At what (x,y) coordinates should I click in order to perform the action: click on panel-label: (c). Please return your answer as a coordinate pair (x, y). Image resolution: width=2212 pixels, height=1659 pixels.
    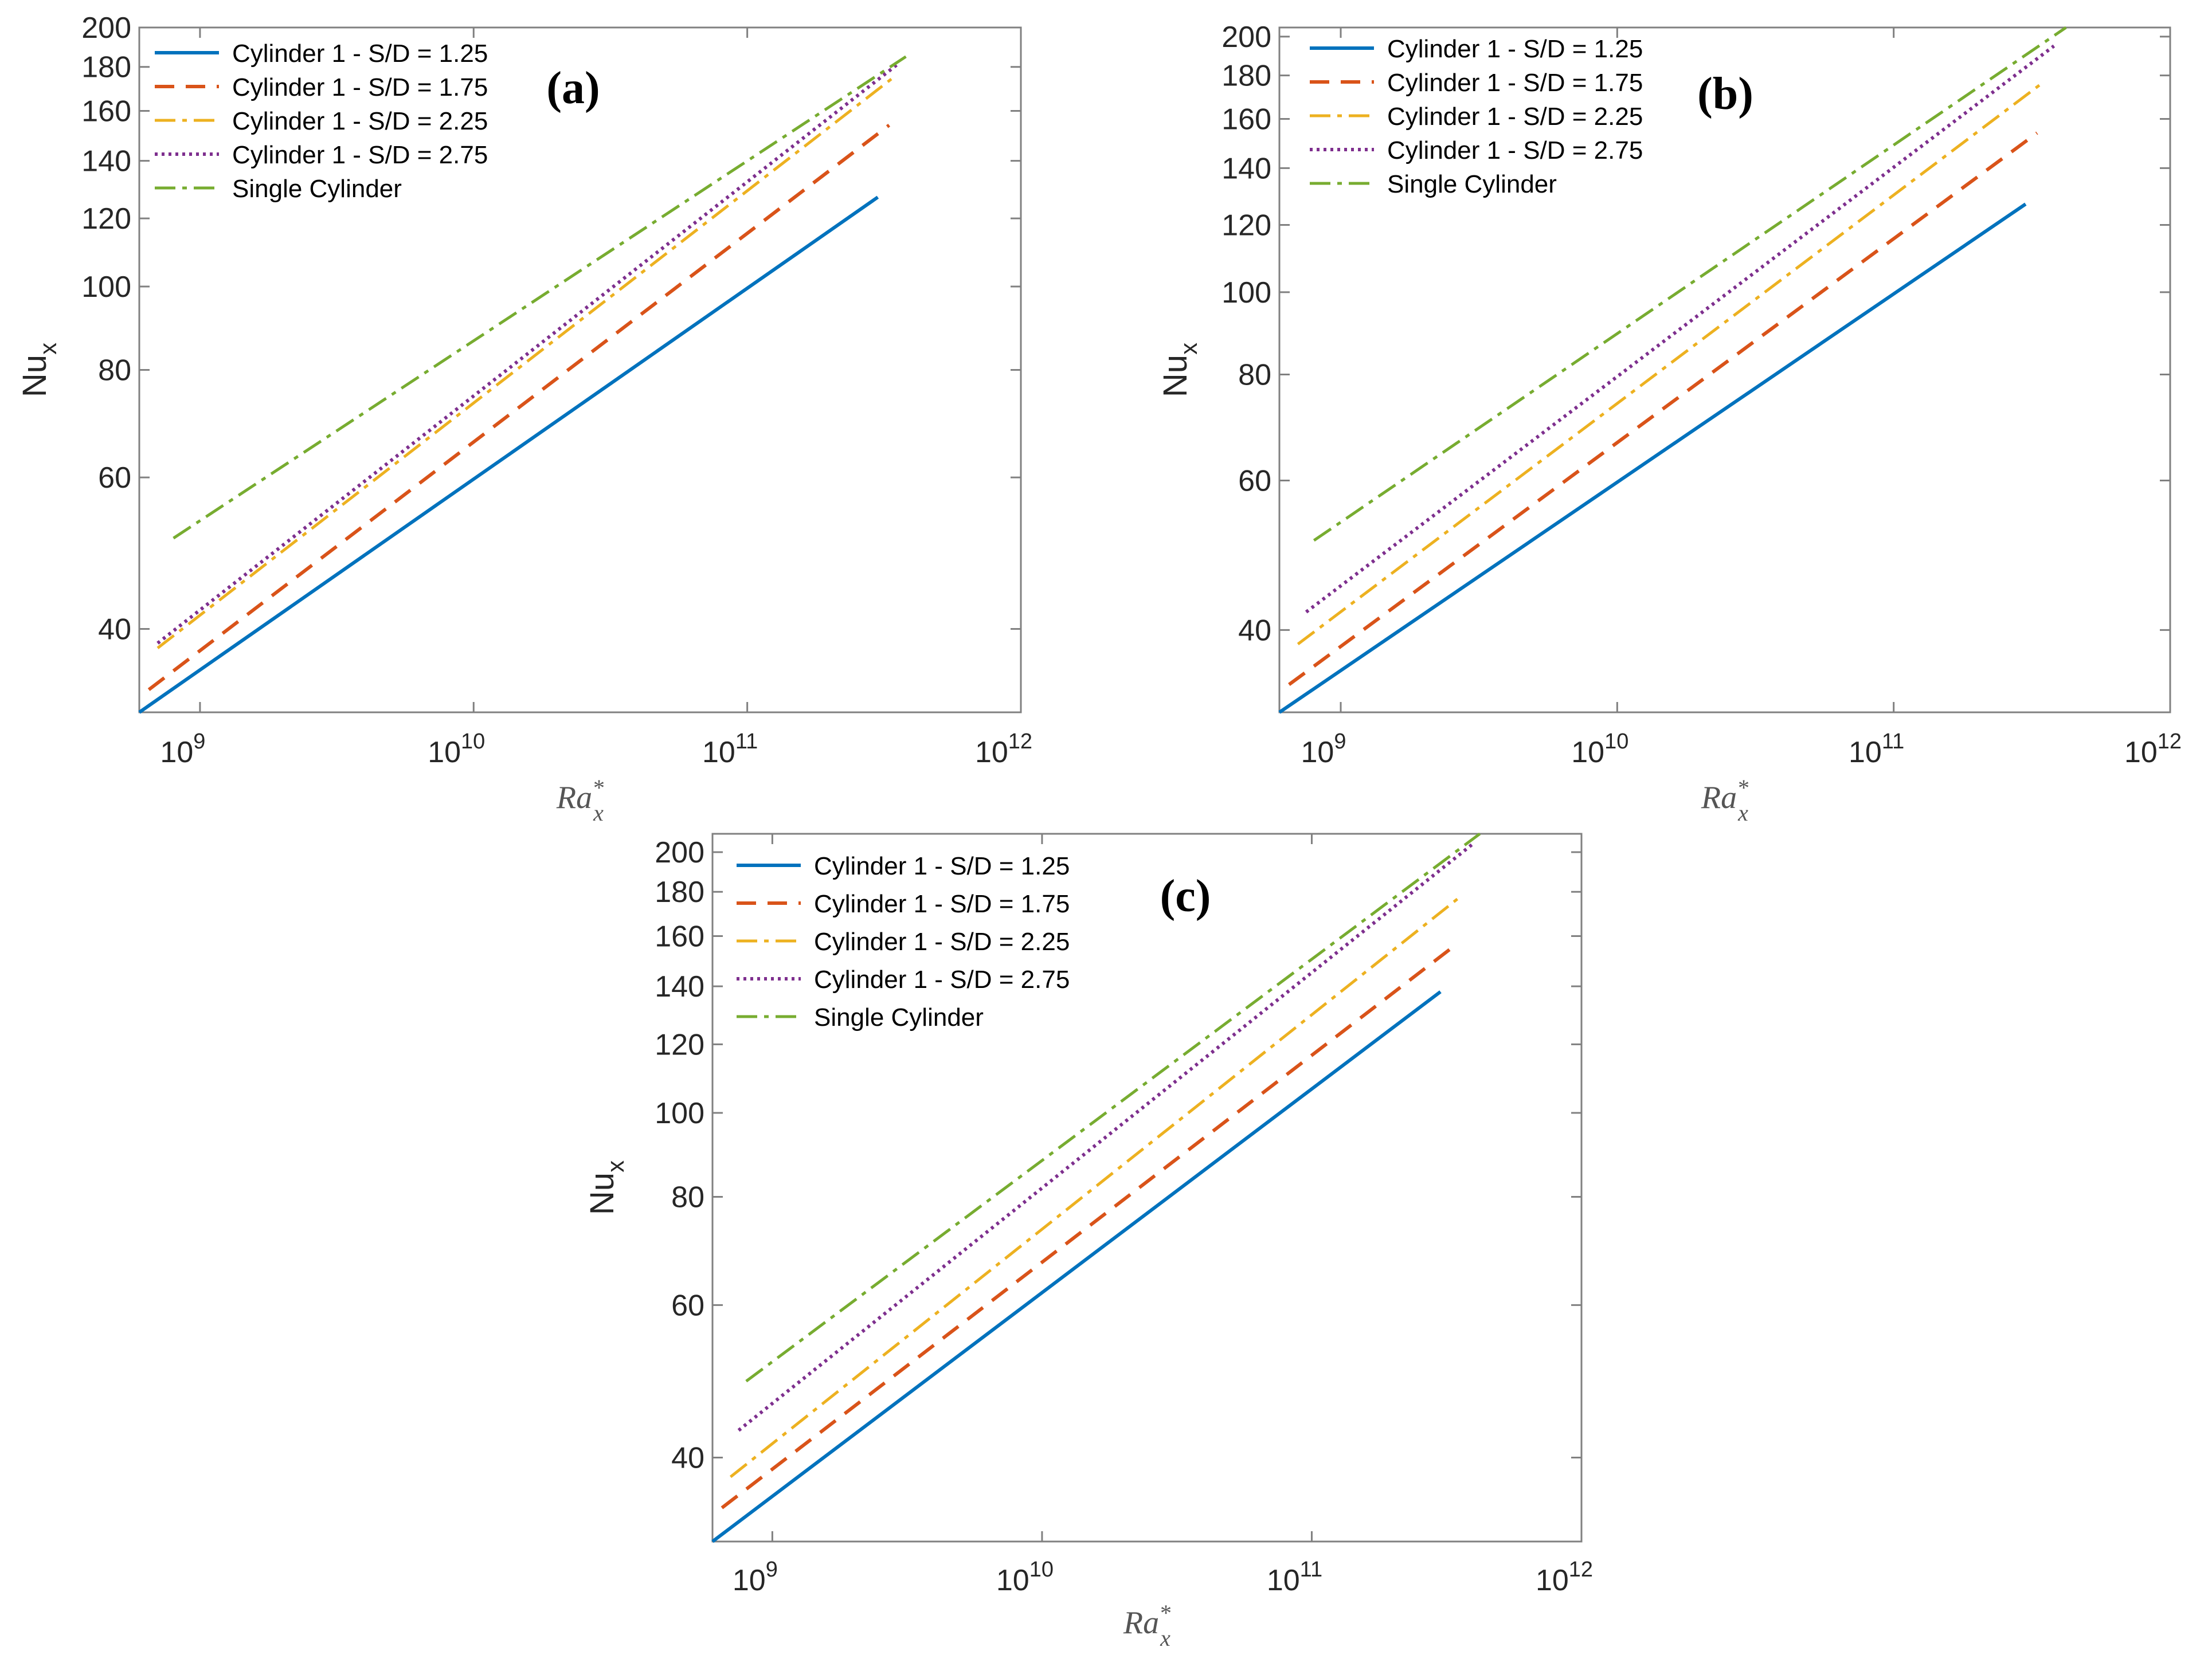
    Looking at the image, I should click on (1186, 896).